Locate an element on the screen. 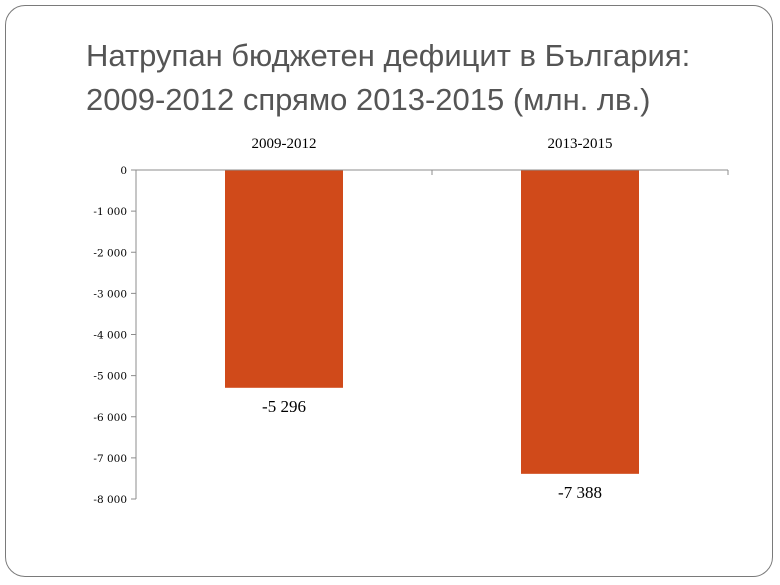  bar-2009-2012 is located at coordinates (284, 279).